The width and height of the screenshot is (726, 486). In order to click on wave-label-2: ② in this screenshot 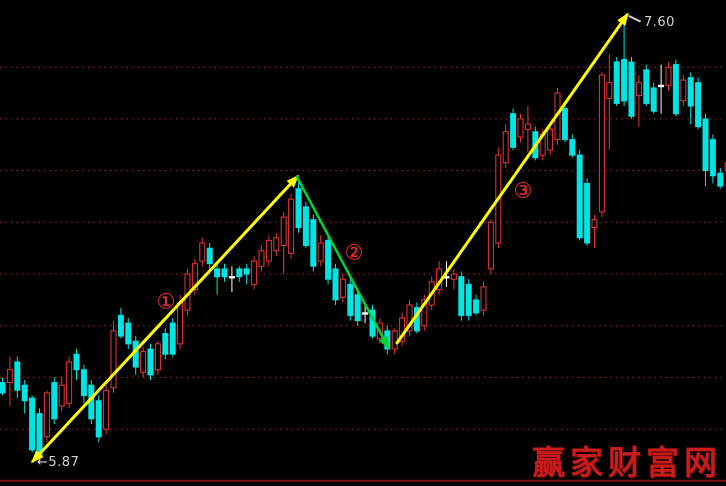, I will do `click(354, 252)`.